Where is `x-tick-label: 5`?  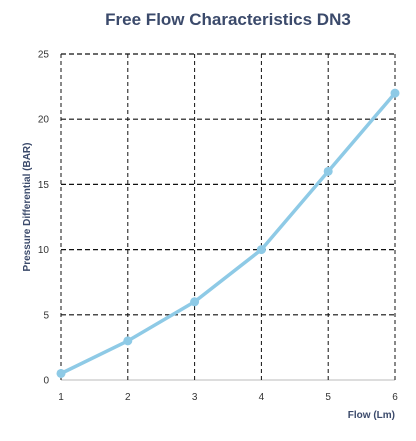 x-tick-label: 5 is located at coordinates (328, 397).